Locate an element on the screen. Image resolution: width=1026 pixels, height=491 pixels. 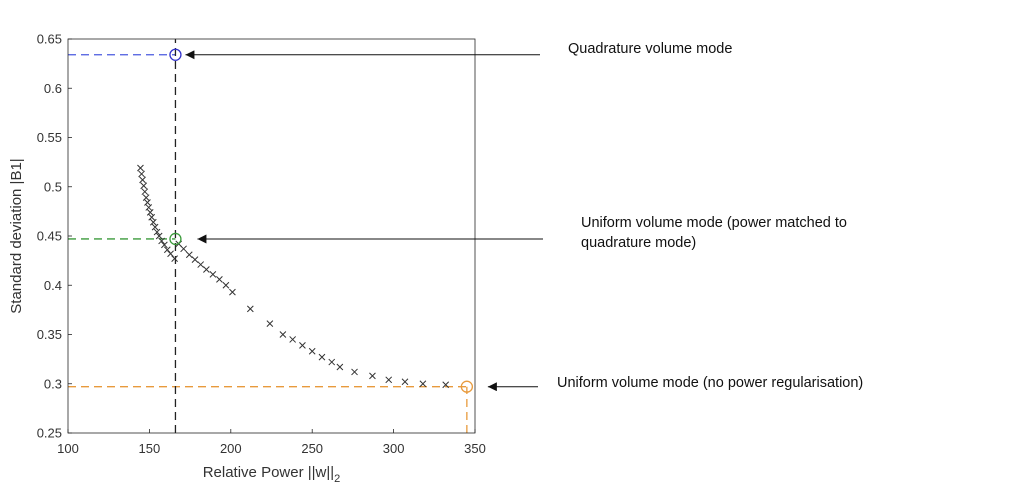
annotation-text-2: Uniform volume mode (power matched to is located at coordinates (714, 223).